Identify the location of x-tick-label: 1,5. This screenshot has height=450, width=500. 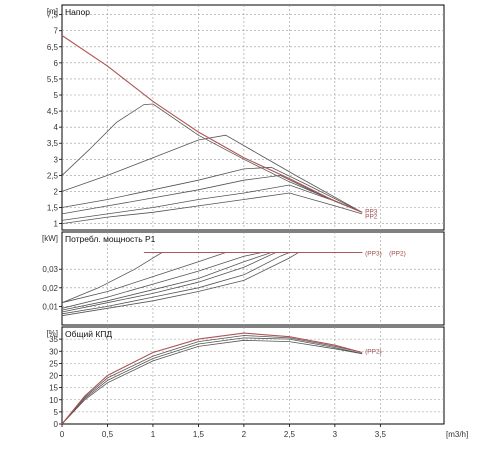
(199, 434).